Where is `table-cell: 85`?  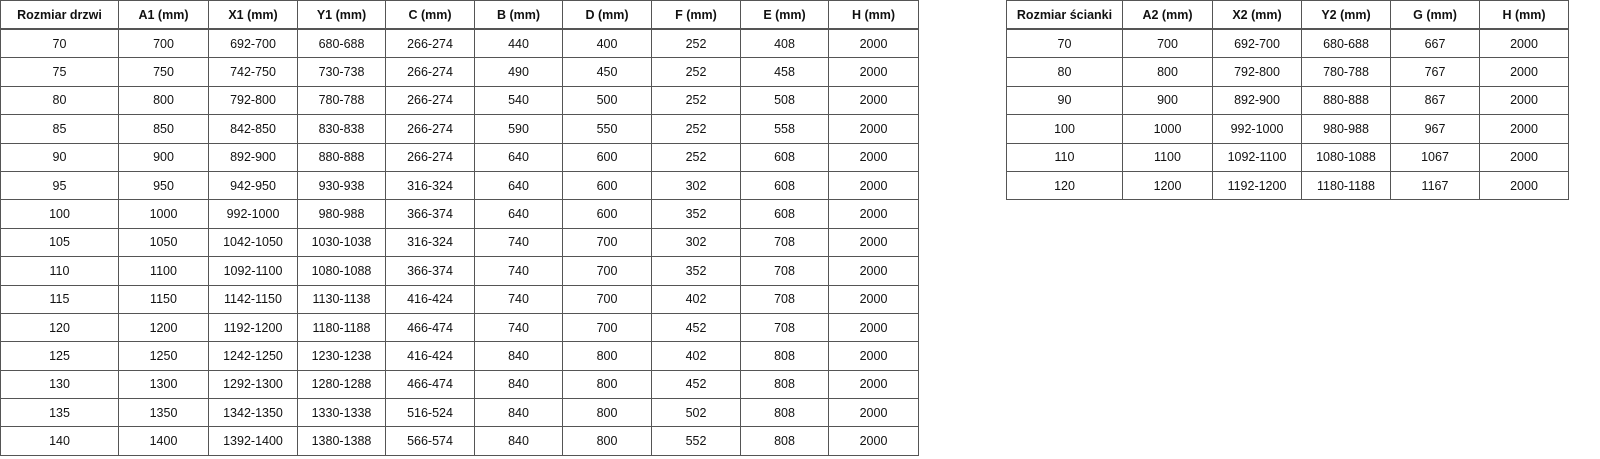 table-cell: 85 is located at coordinates (59, 129).